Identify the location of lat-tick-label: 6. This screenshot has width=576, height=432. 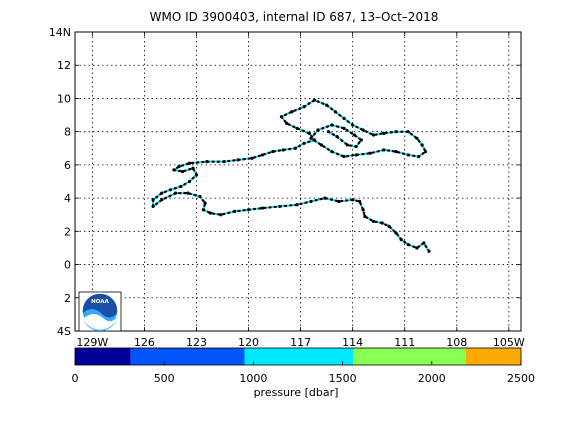
(67, 165).